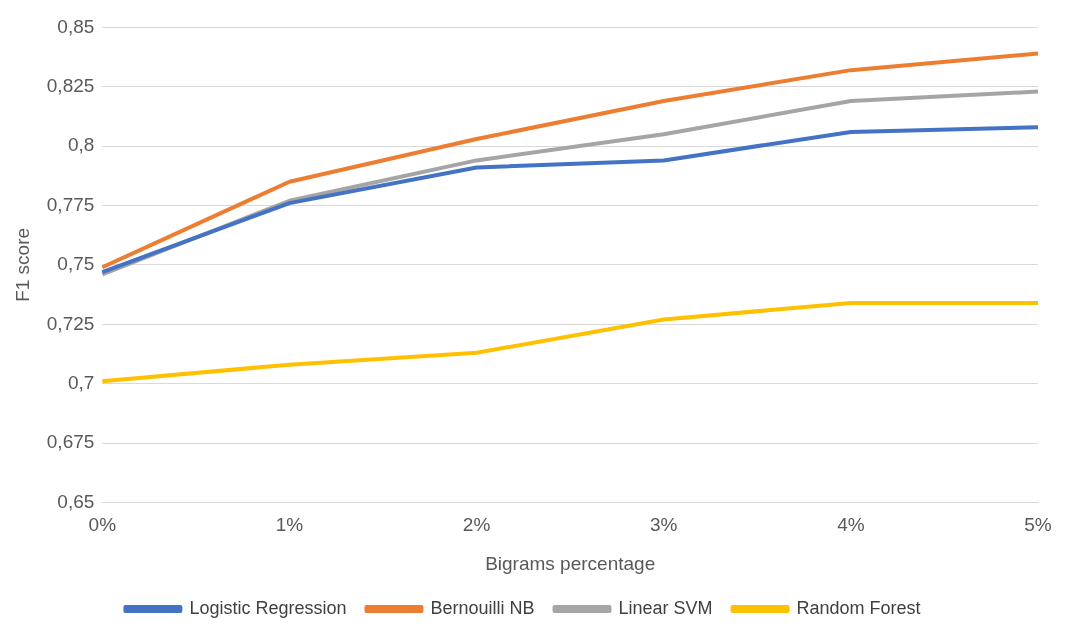 Image resolution: width=1078 pixels, height=639 pixels. I want to click on legend-label: Bernouilli NB, so click(482, 607).